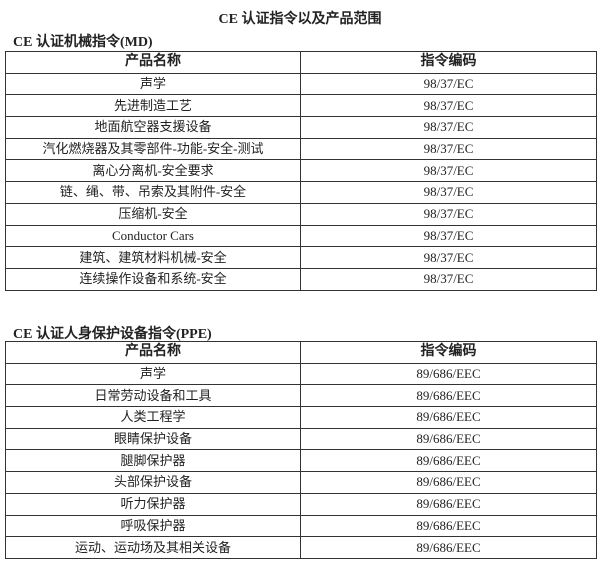 Image resolution: width=600 pixels, height=569 pixels. Describe the element at coordinates (153, 504) in the screenshot. I see `product-name-cell: 听力保护器` at that location.